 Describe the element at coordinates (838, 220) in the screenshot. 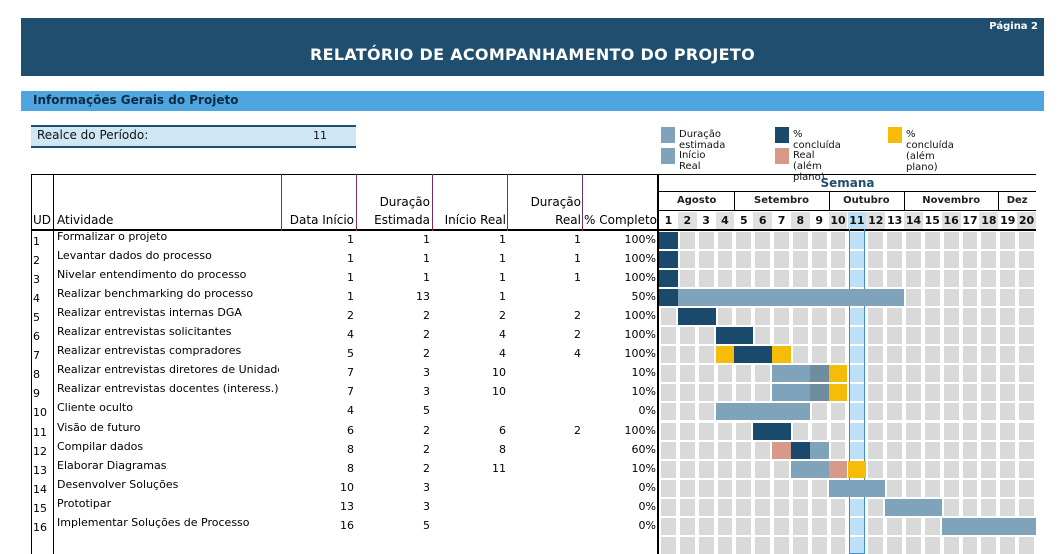

I see `week-number-10: 10` at that location.